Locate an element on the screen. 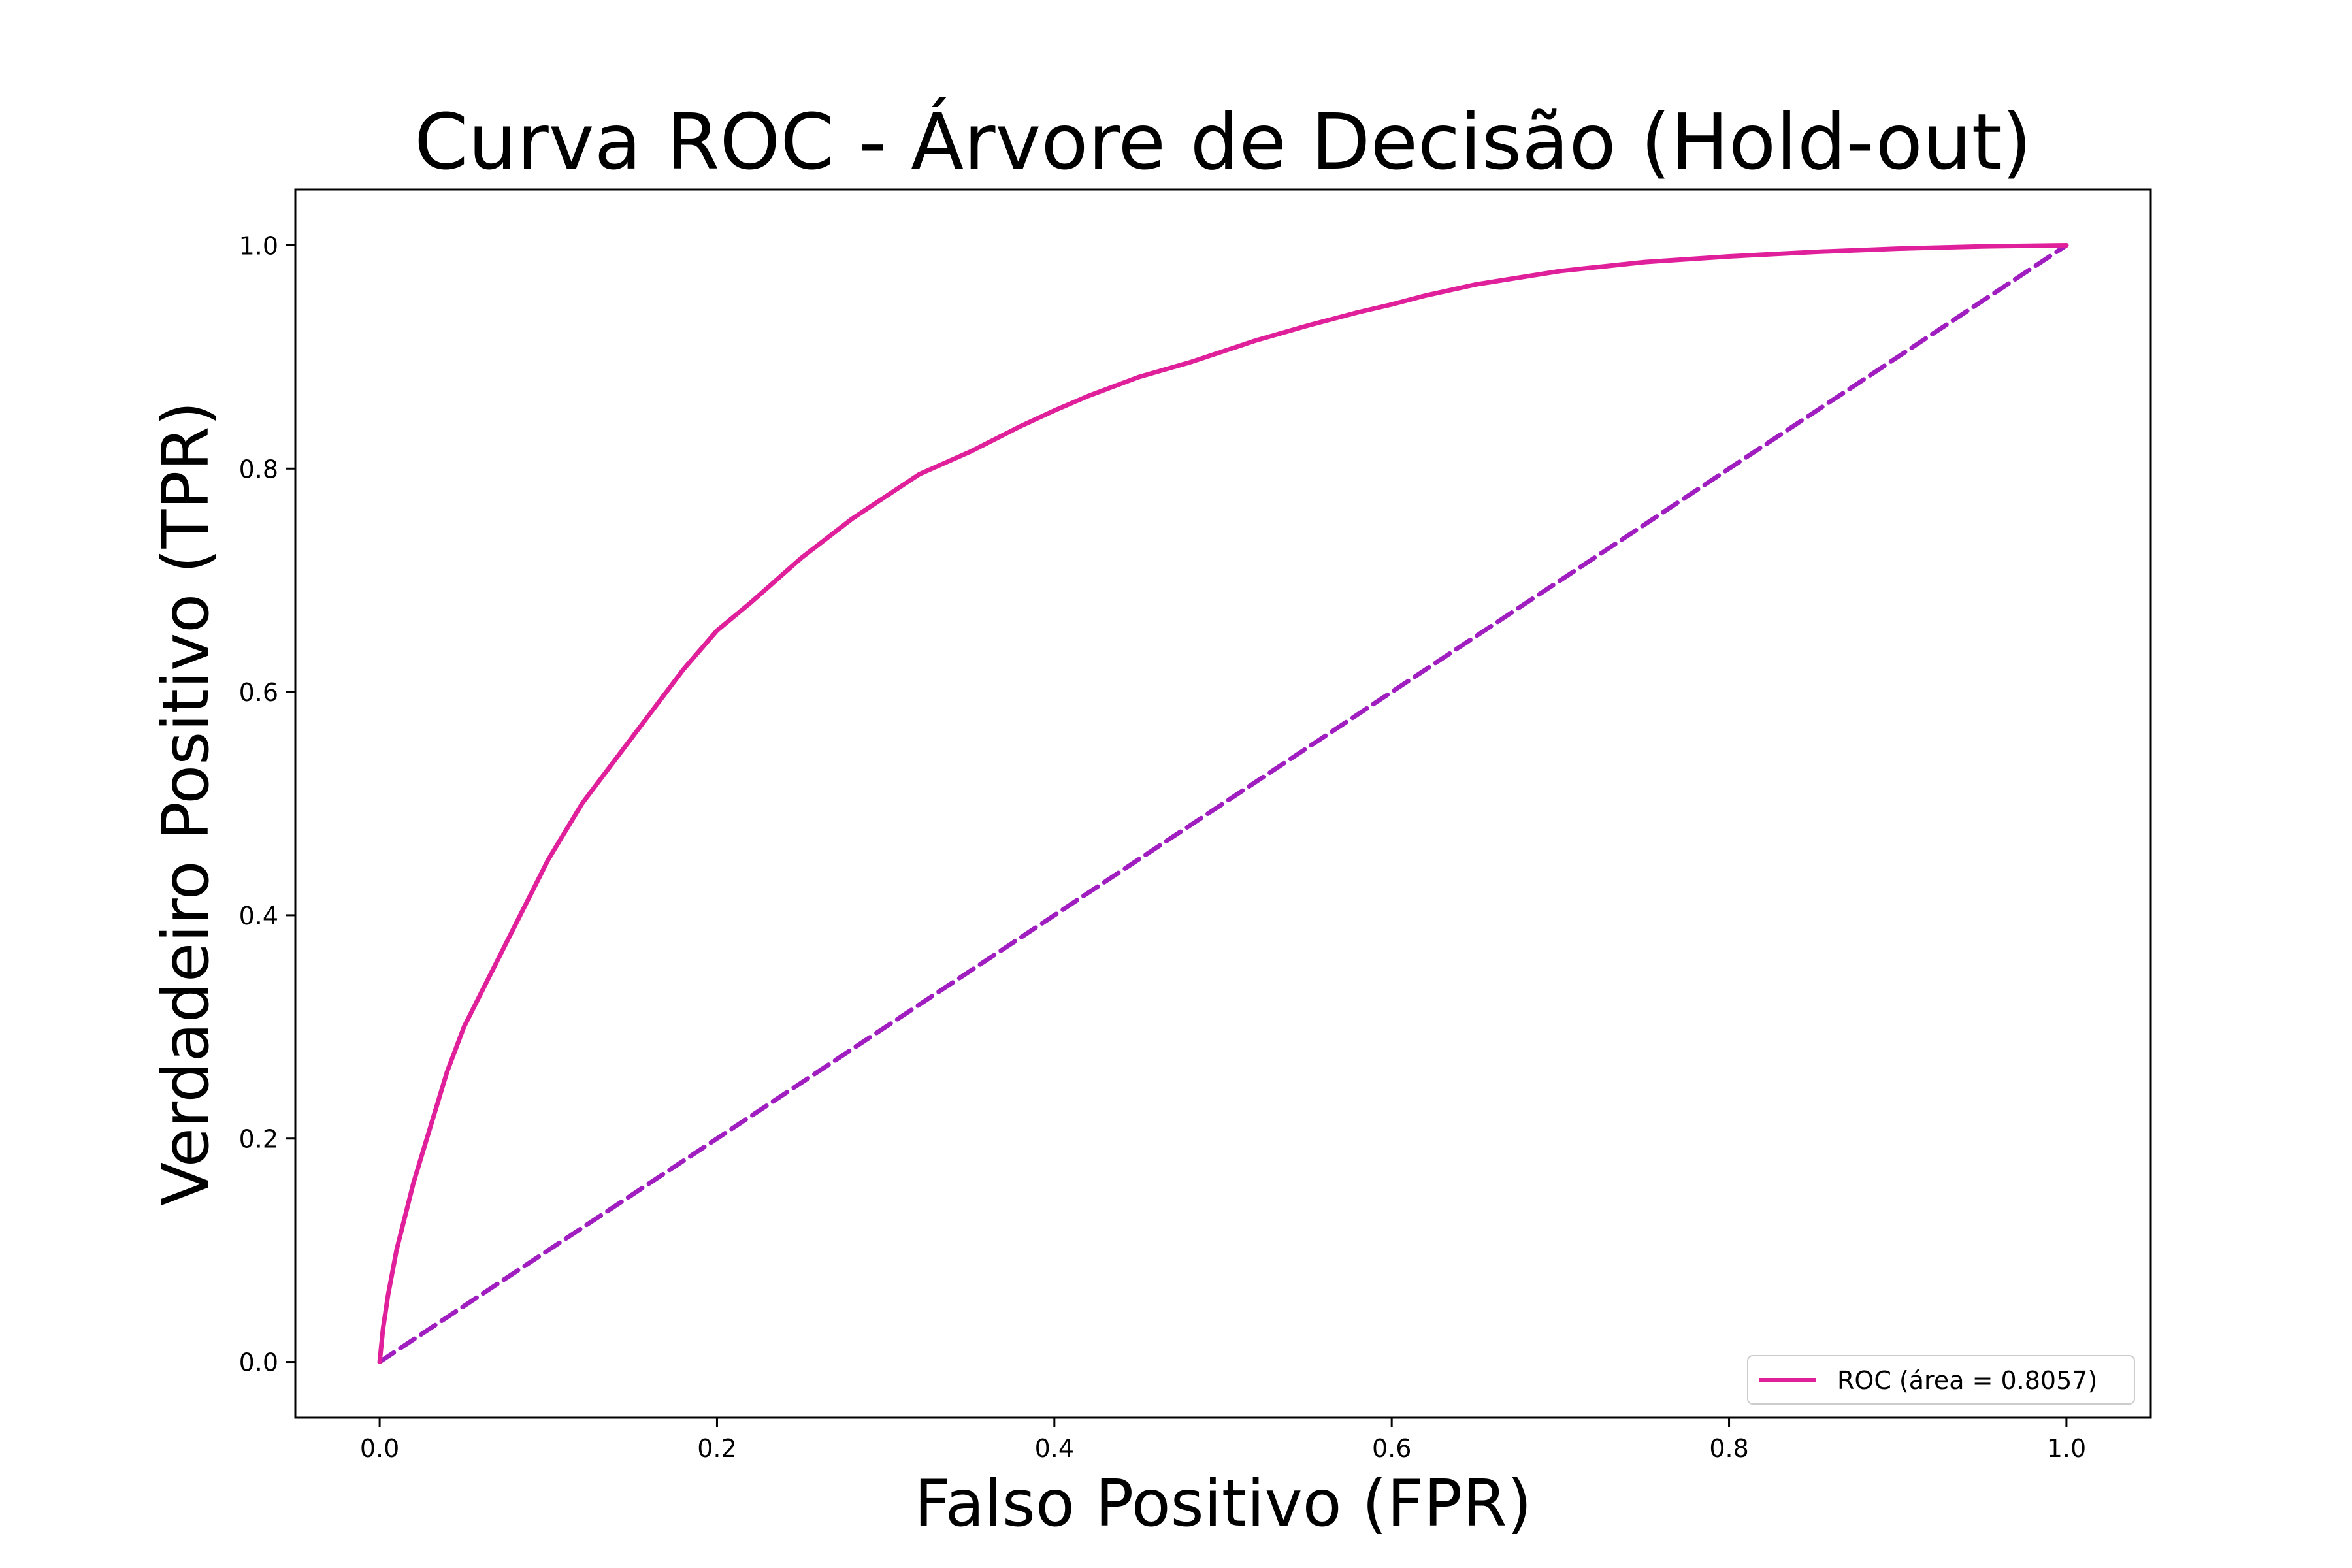 This screenshot has width=2352, height=1568. y-tick-label: 0.0 is located at coordinates (258, 1362).